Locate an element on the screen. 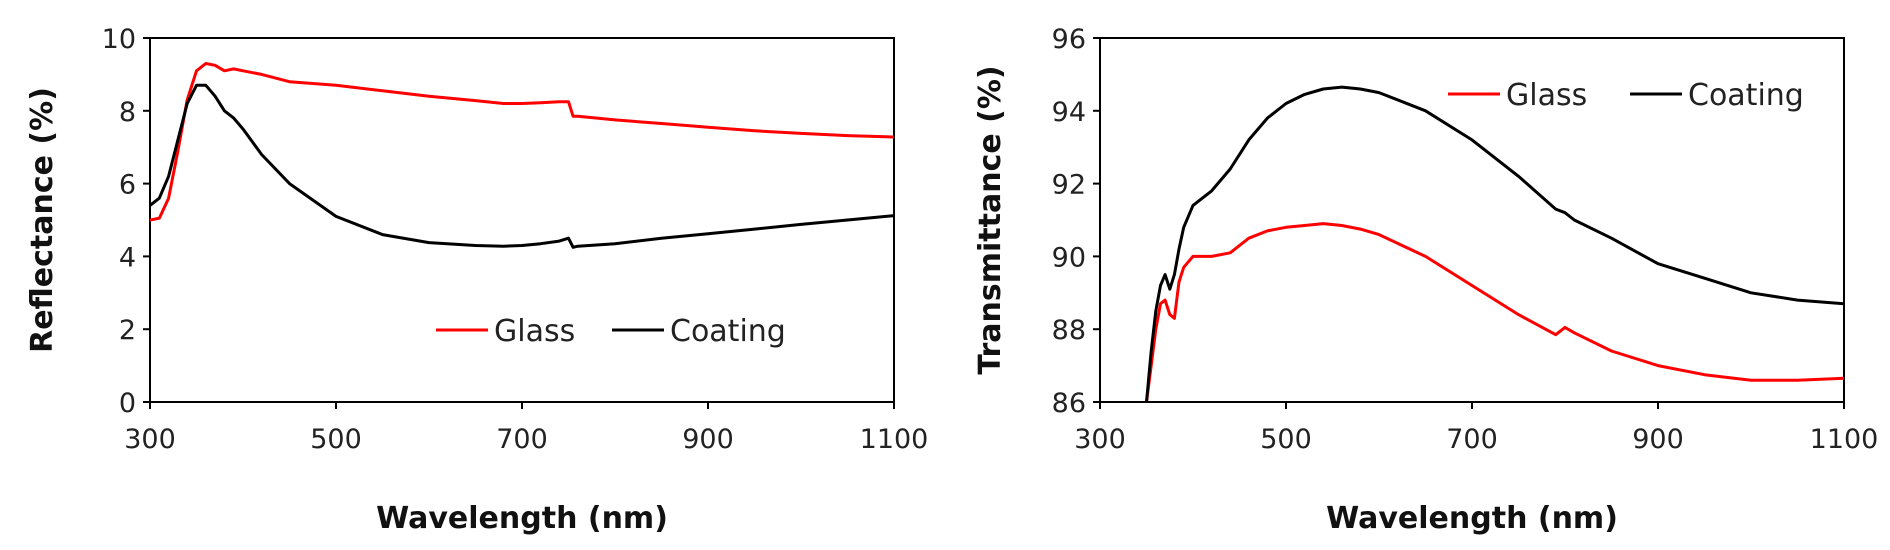  transmittance-x-tick-label: 700 is located at coordinates (1472, 439).